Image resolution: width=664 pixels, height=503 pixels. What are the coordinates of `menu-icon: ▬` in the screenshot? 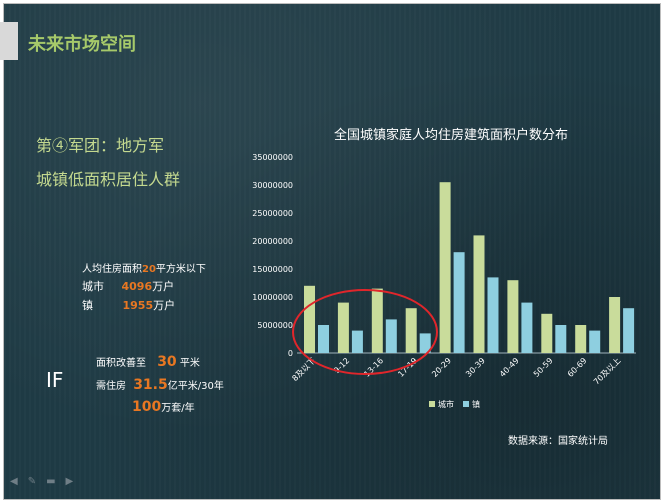 It's located at (51, 481).